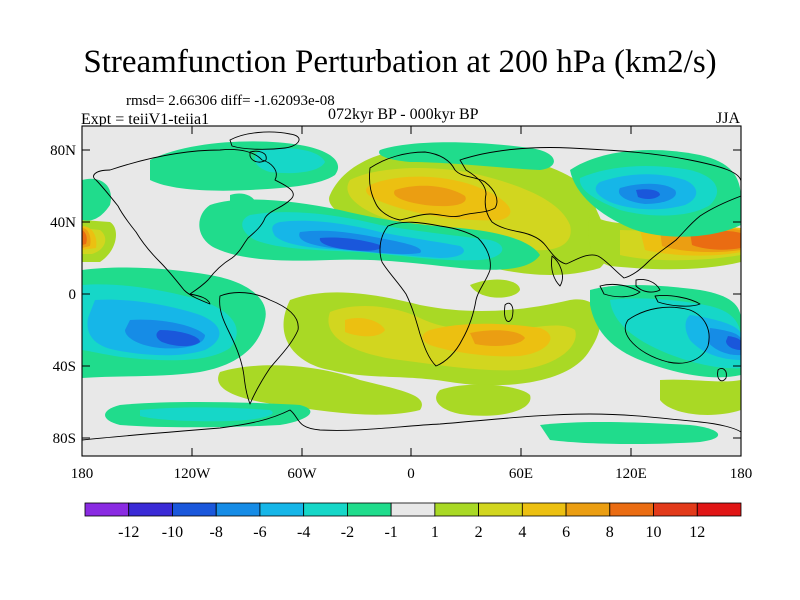 The width and height of the screenshot is (800, 600). Describe the element at coordinates (172, 532) in the screenshot. I see `colorbar-label: -10` at that location.